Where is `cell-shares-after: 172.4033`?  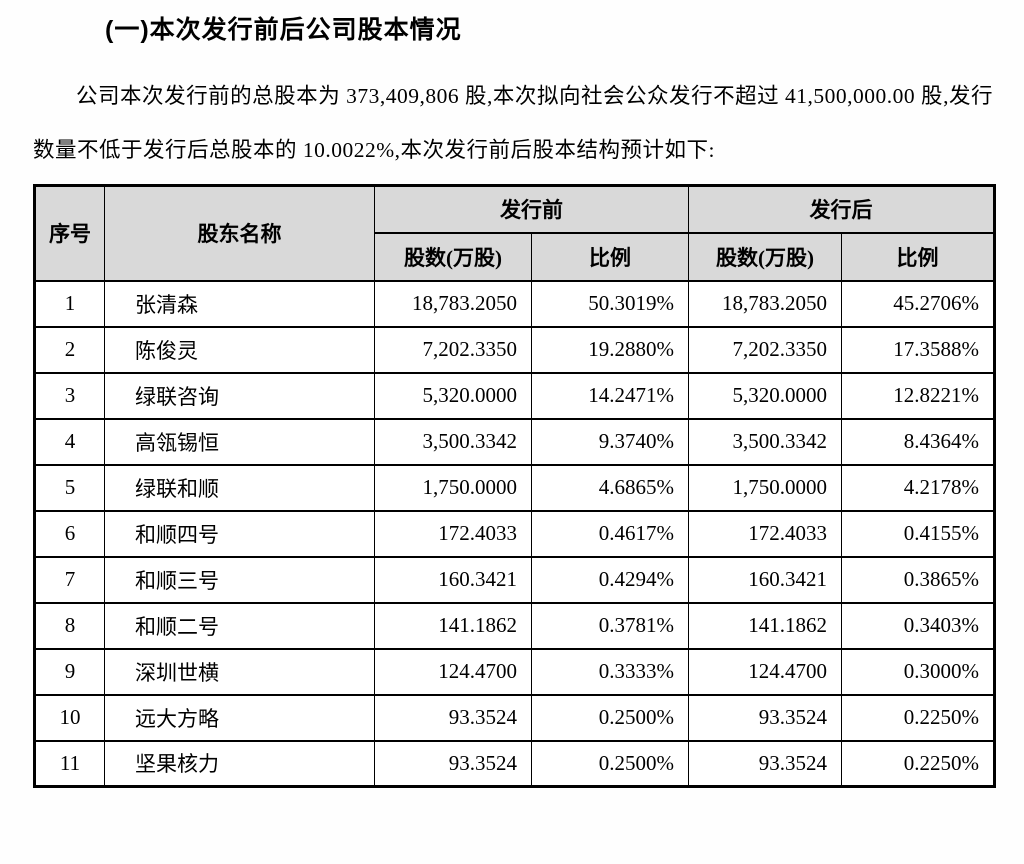 cell-shares-after: 172.4033 is located at coordinates (765, 533).